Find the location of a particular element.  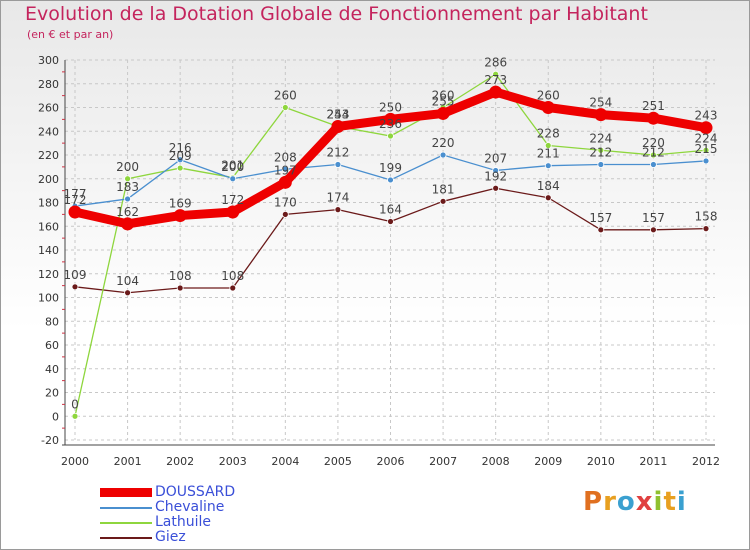

x-tick-label: 2012 is located at coordinates (706, 461).